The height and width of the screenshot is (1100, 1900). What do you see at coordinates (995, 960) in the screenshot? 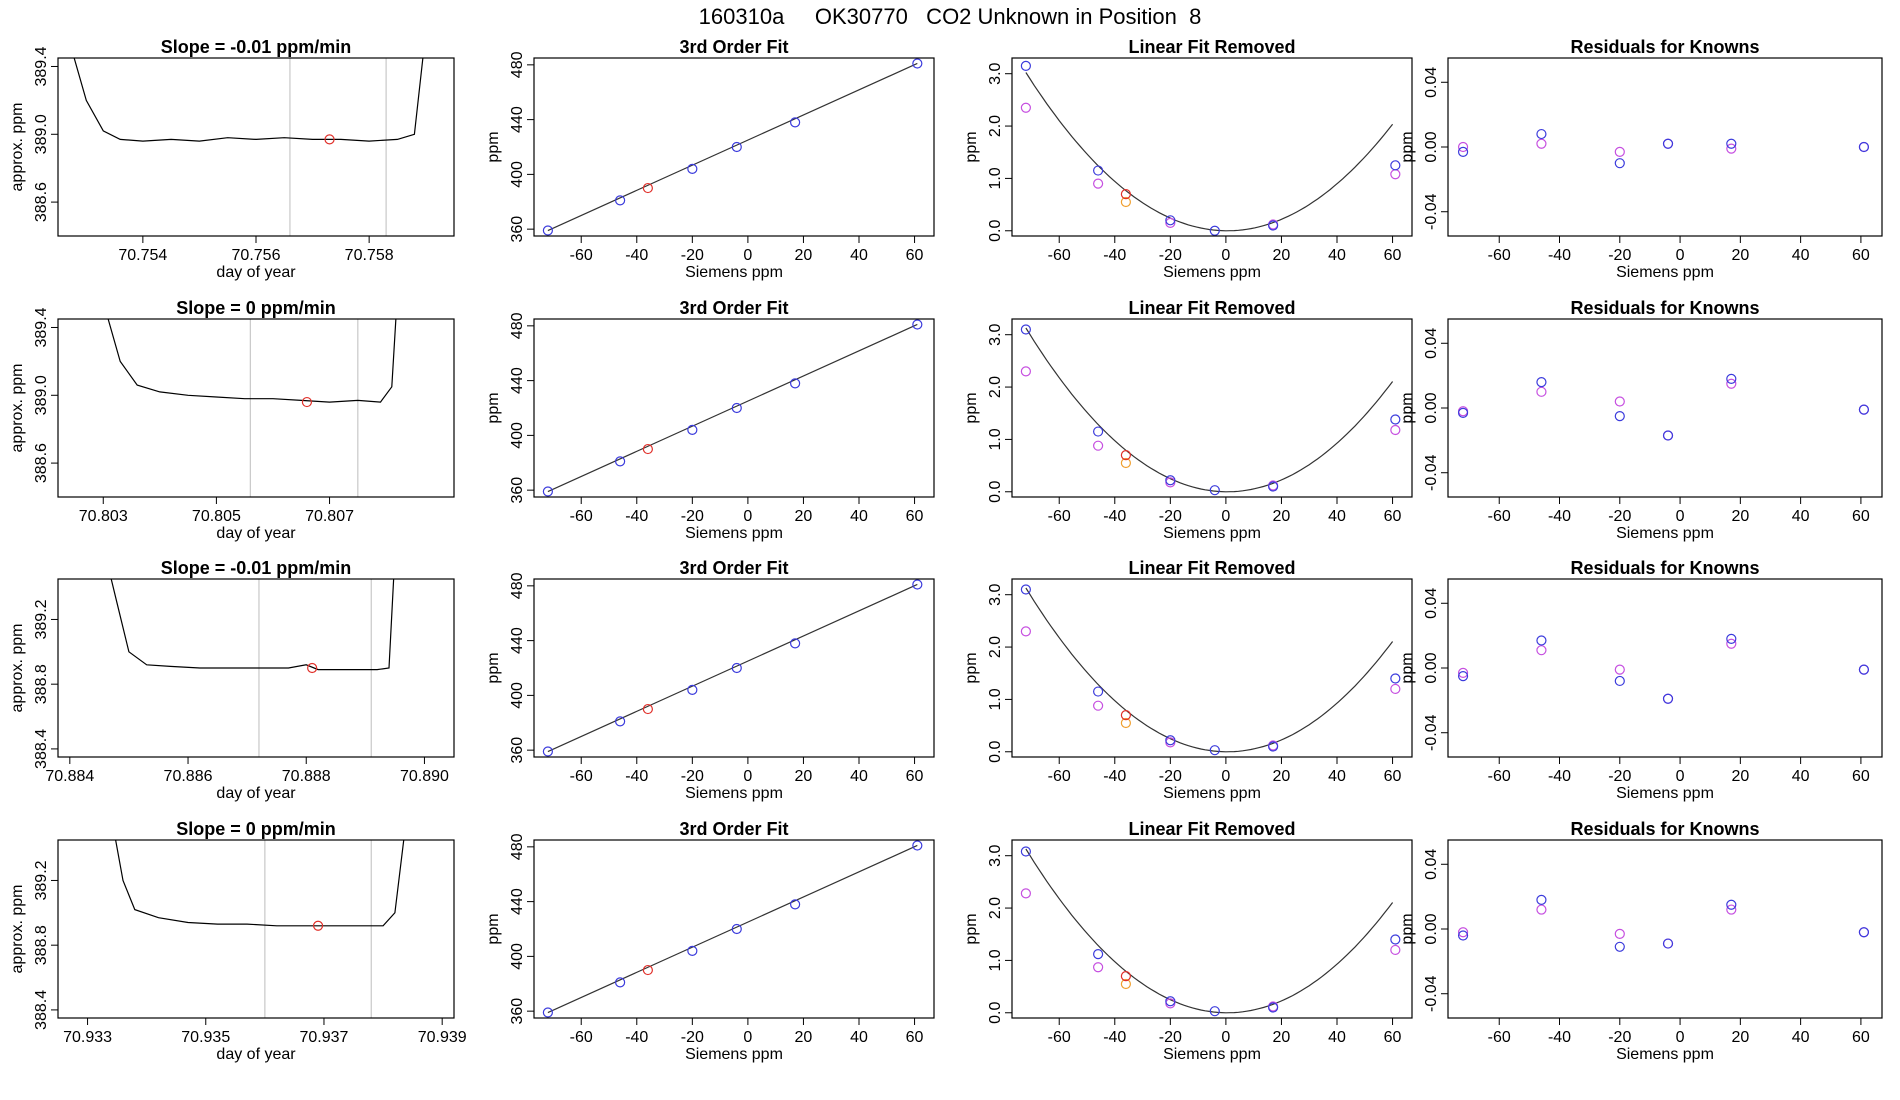
I see `y-tick-label: 1.0` at bounding box center [995, 960].